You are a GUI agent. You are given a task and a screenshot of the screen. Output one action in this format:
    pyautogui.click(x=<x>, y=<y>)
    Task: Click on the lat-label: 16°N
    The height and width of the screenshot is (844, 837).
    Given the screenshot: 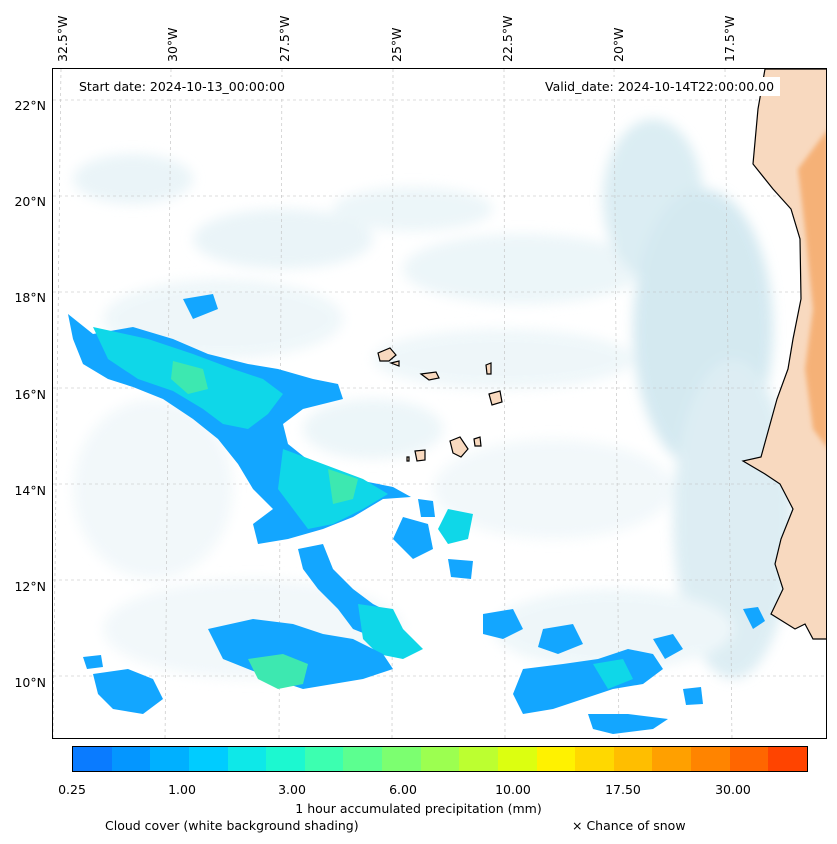 What is the action you would take?
    pyautogui.click(x=30, y=394)
    